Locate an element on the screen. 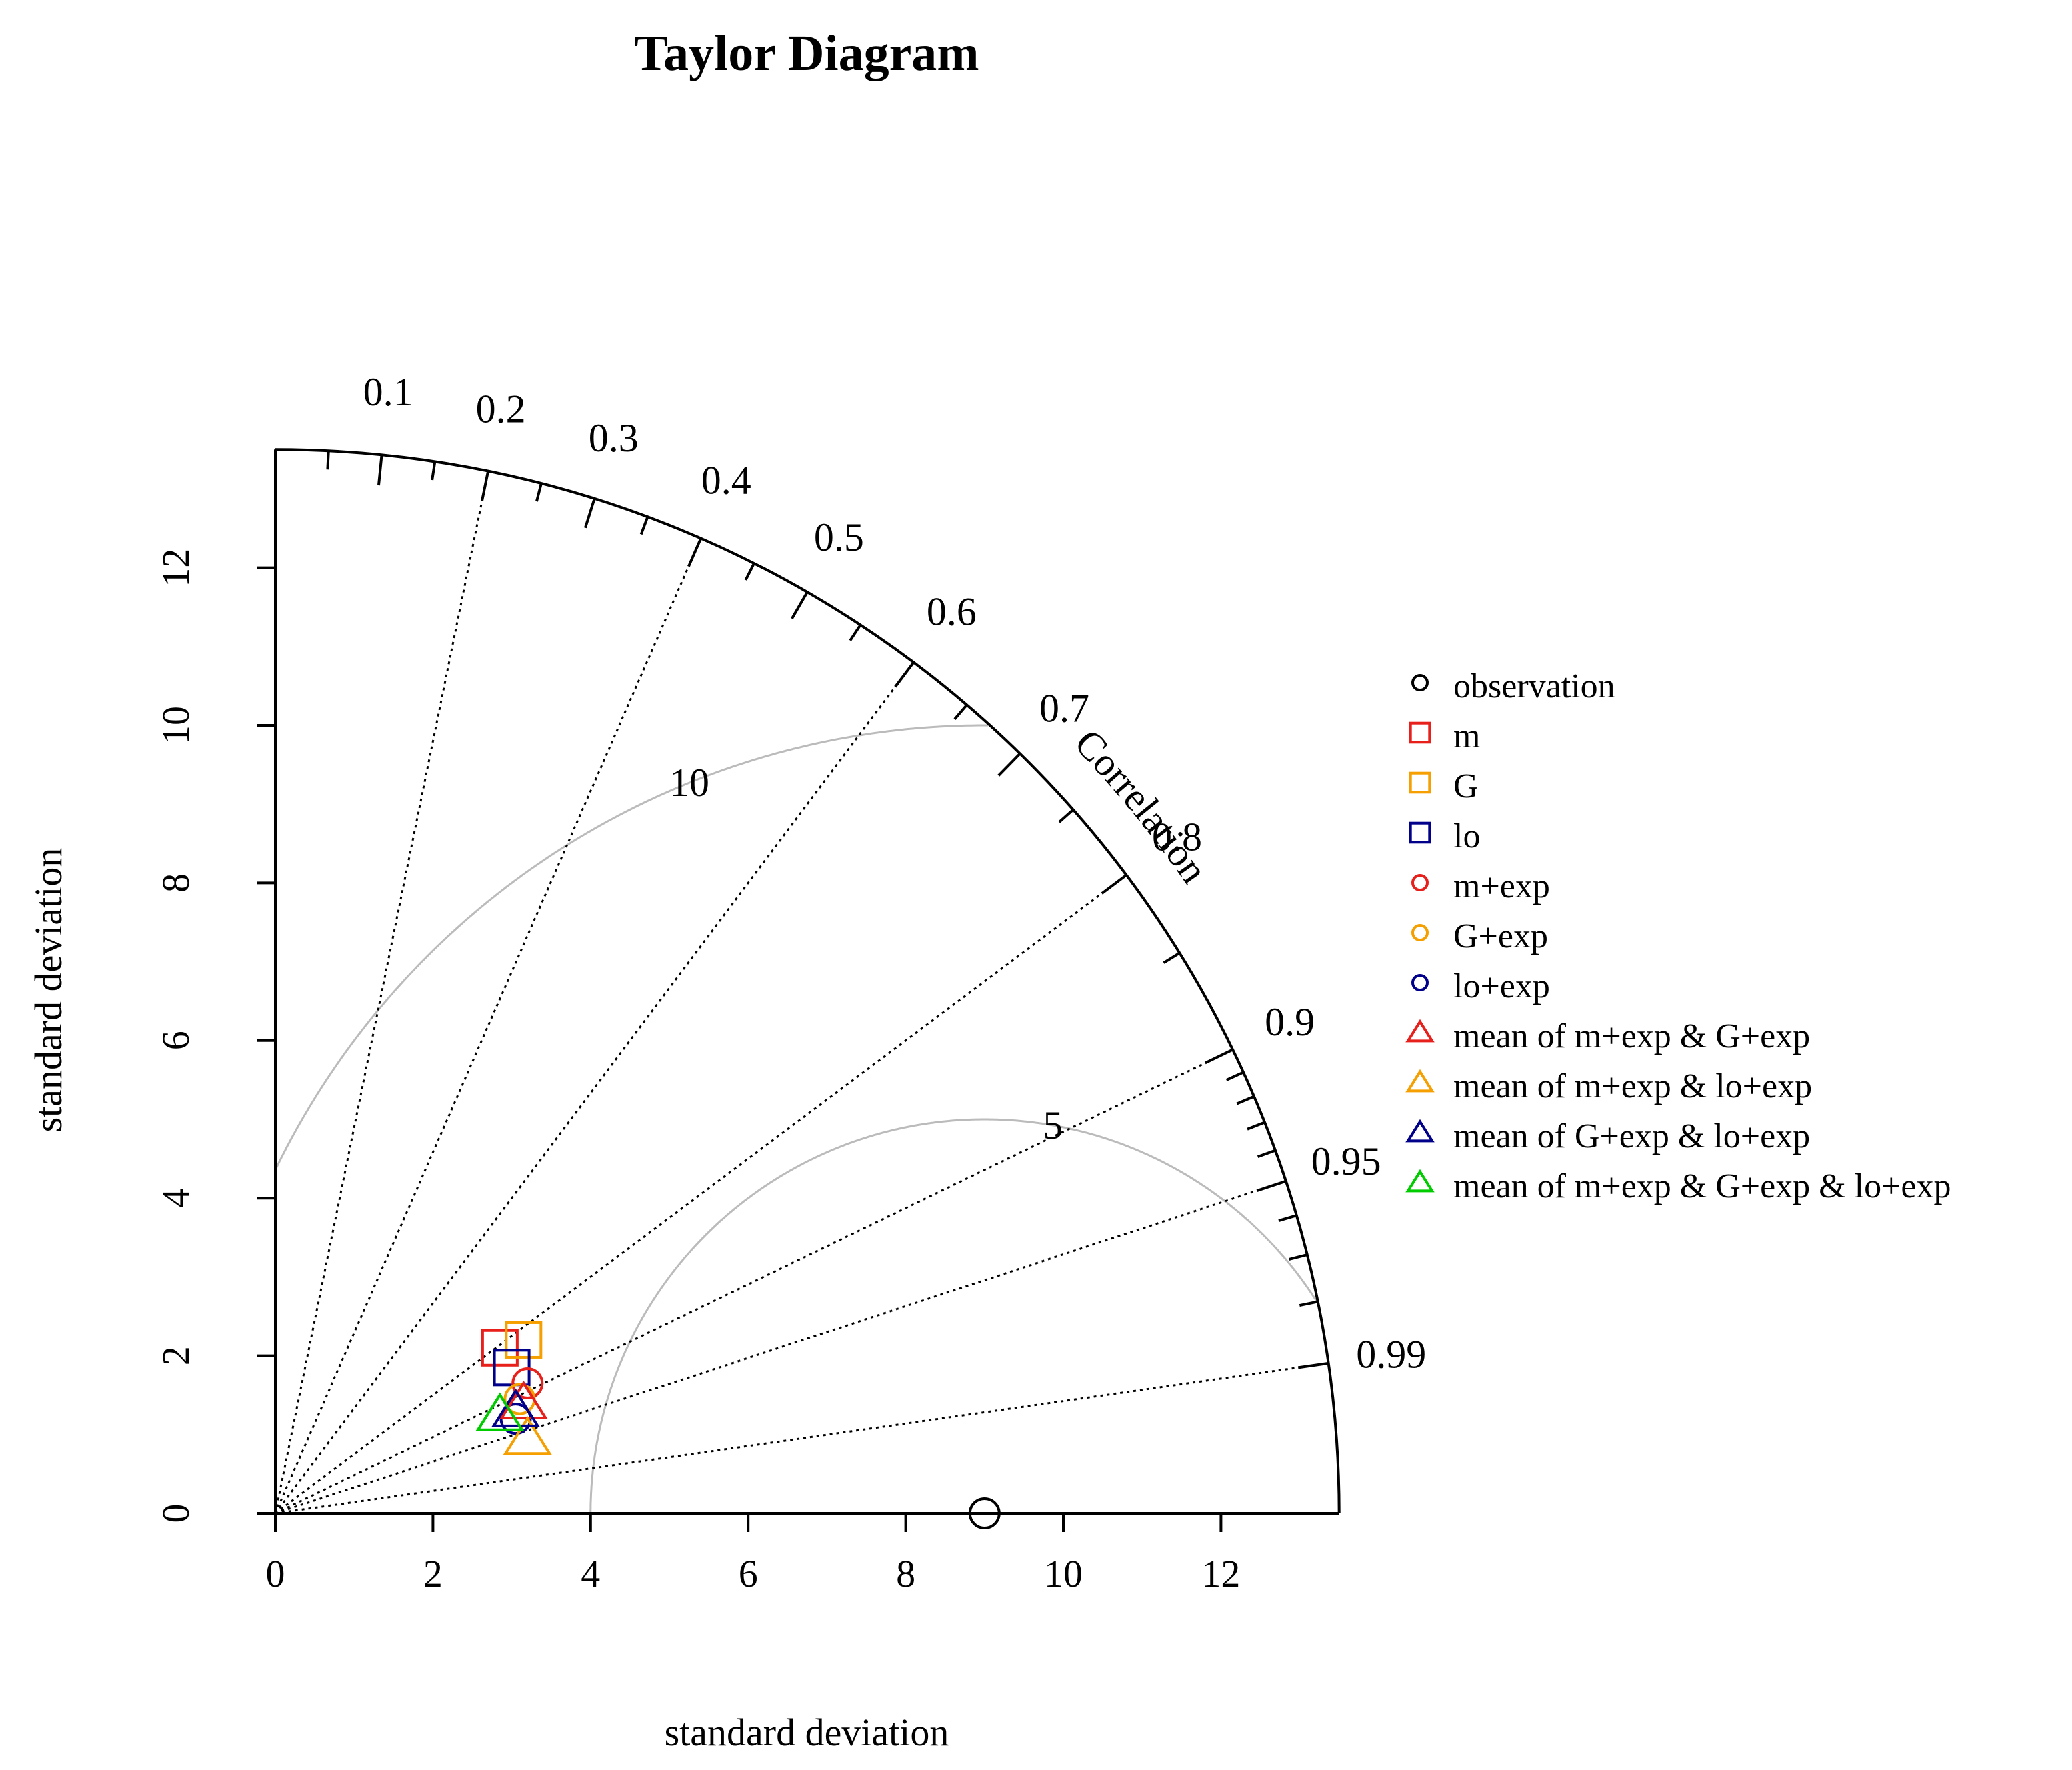  correlation-tick-label: 0.8 is located at coordinates (1177, 837).